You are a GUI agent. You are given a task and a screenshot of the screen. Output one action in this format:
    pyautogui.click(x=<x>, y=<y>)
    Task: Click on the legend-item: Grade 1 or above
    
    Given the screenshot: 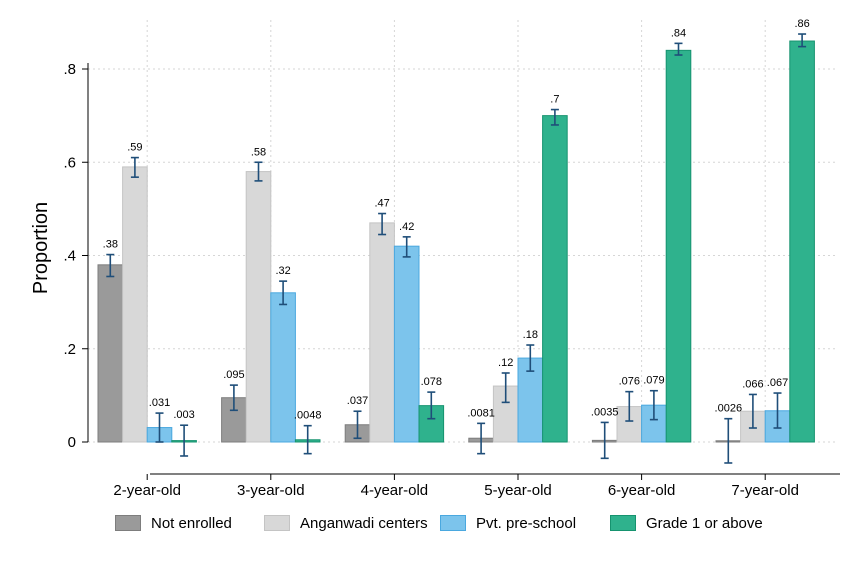 What is the action you would take?
    pyautogui.click(x=686, y=523)
    